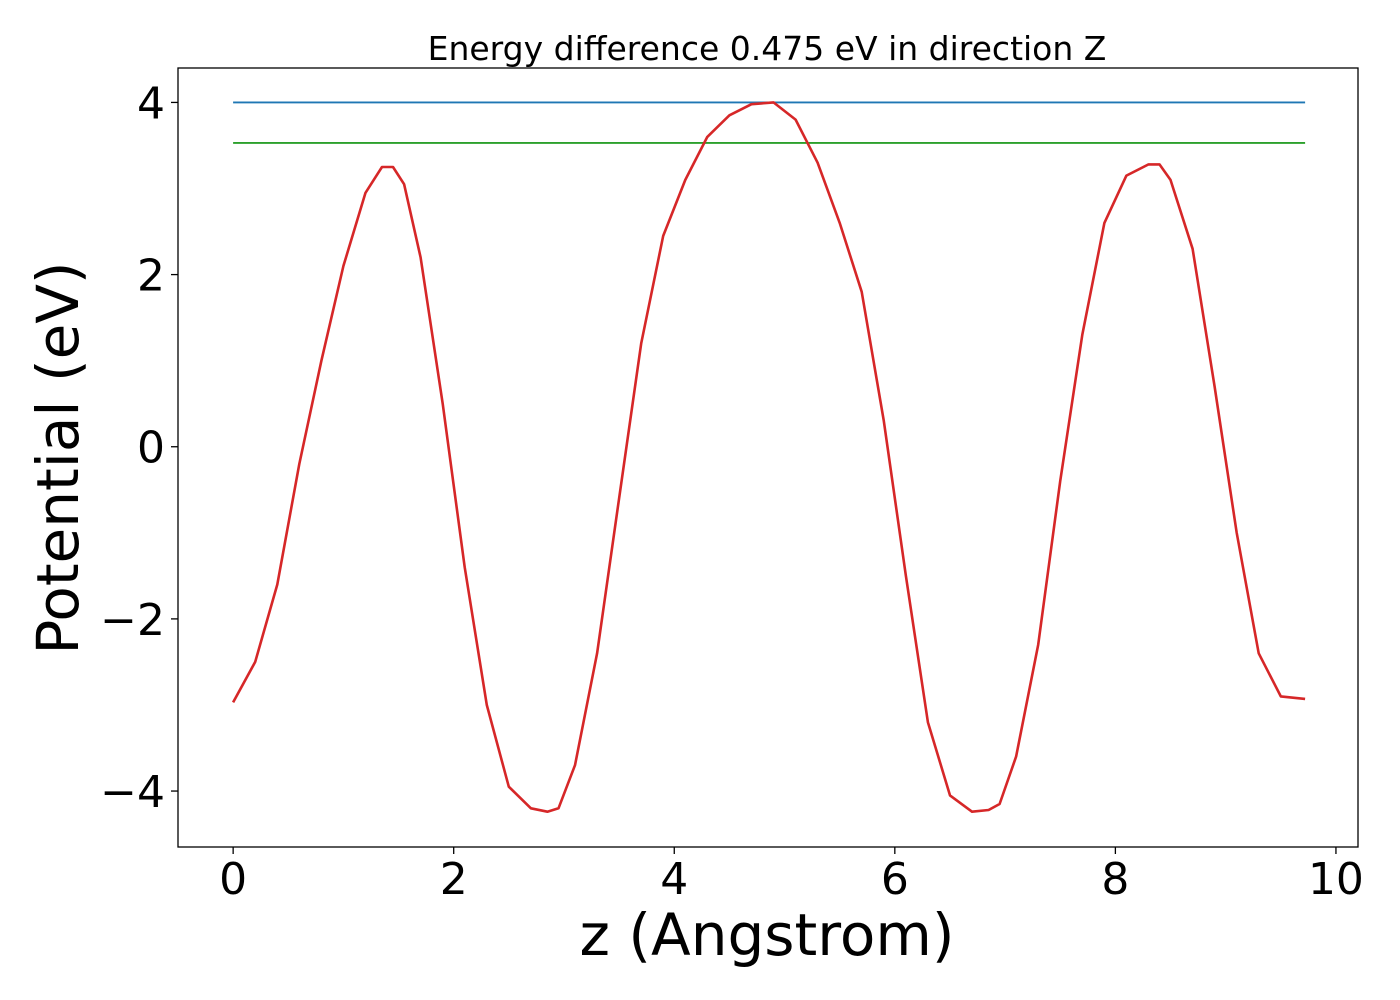 Image resolution: width=1400 pixels, height=1000 pixels. I want to click on x-tick-label: 2, so click(454, 879).